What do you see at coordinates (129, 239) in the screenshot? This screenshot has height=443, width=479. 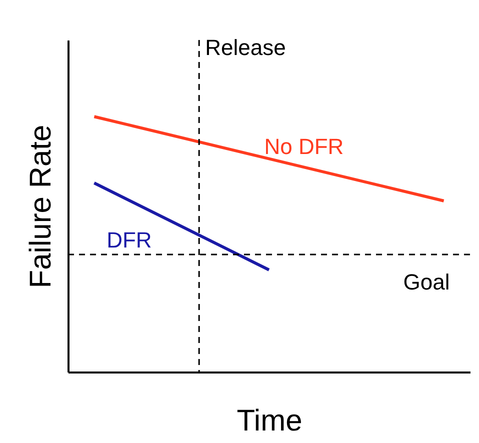 I see `series-label: DFR` at bounding box center [129, 239].